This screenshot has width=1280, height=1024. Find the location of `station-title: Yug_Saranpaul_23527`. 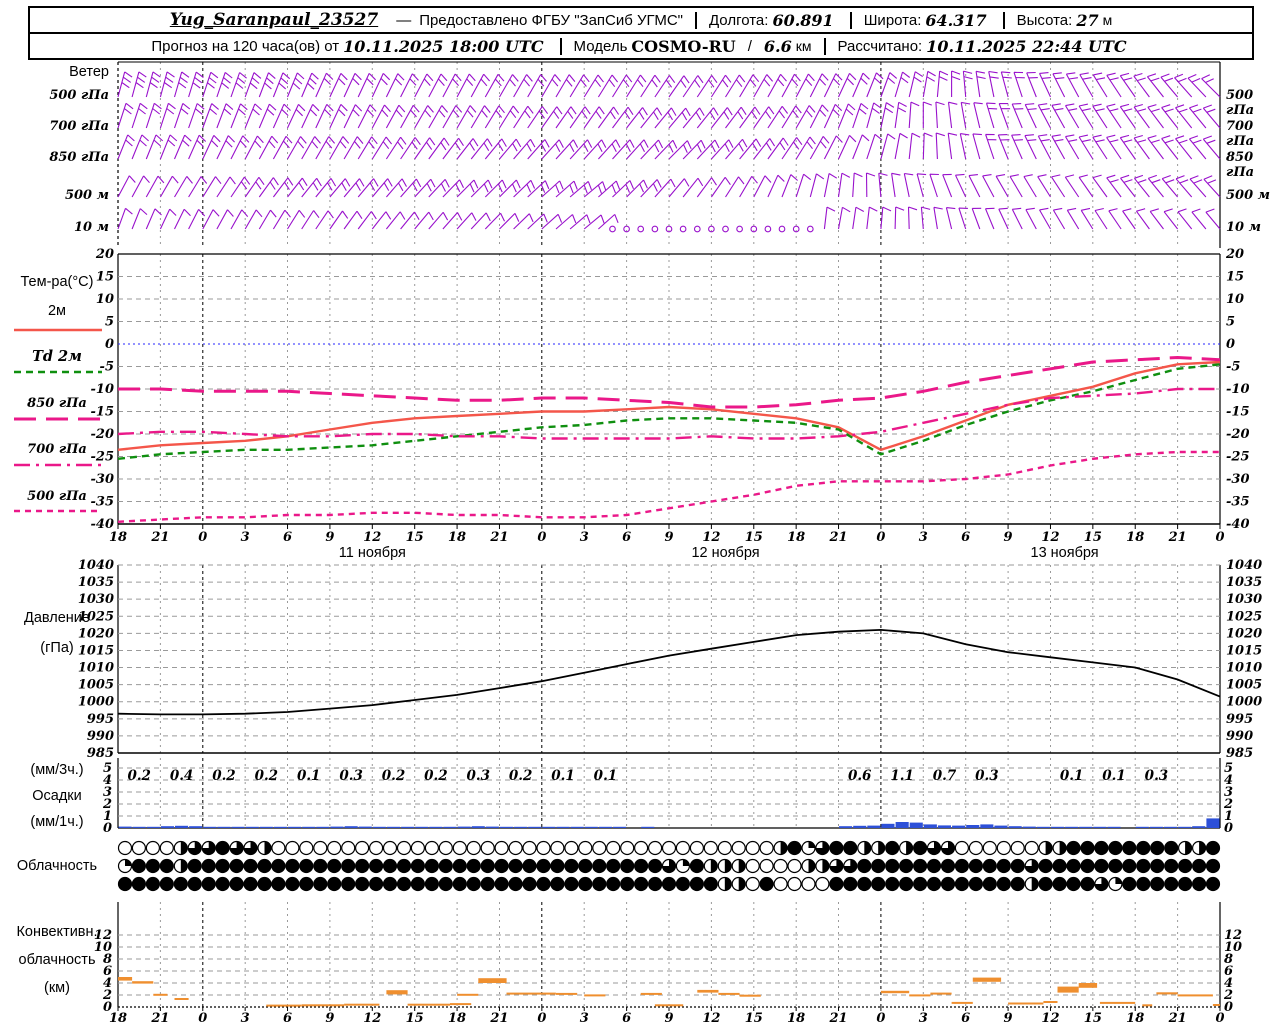

station-title: Yug_Saranpaul_23527 is located at coordinates (274, 20).